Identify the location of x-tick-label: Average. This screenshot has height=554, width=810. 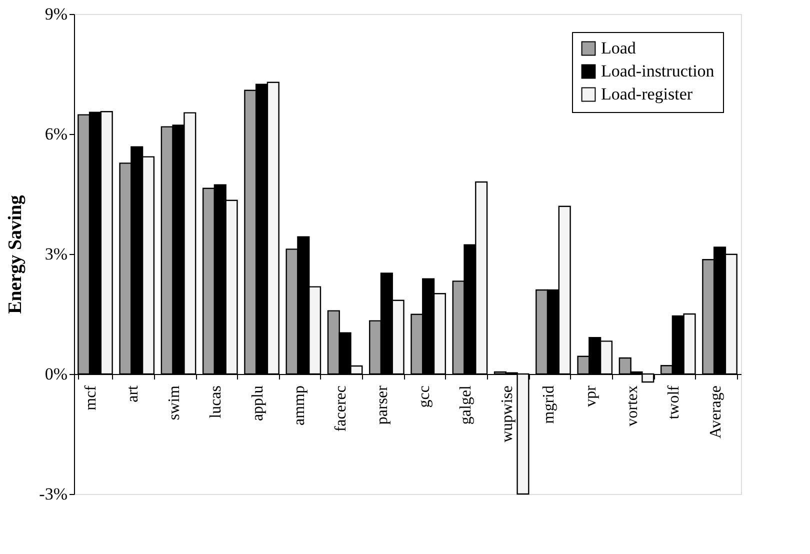
(715, 412).